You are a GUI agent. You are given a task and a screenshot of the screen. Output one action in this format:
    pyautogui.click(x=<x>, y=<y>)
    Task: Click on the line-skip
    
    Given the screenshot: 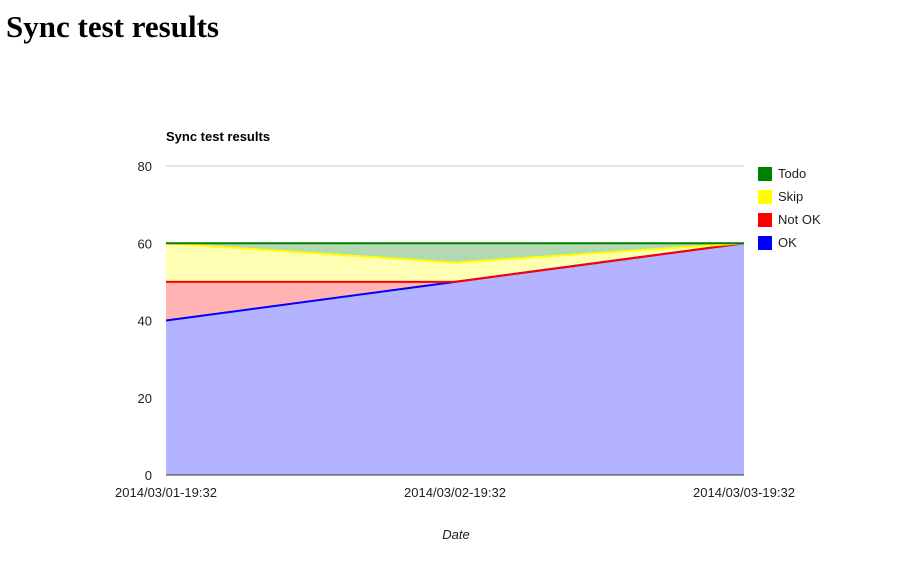 What is the action you would take?
    pyautogui.click(x=455, y=253)
    